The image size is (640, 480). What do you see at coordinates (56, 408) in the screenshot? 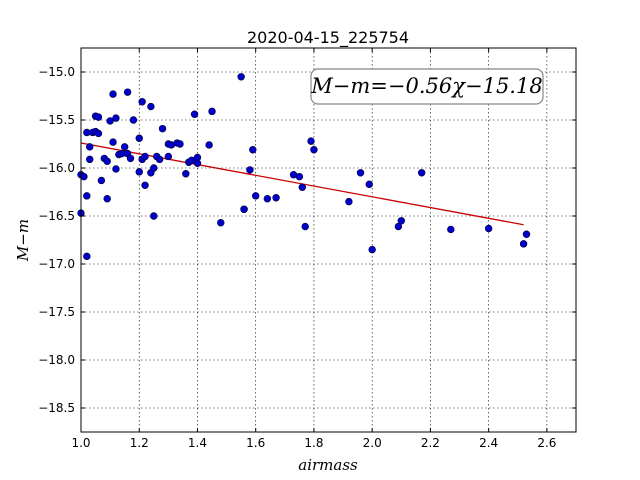
I see `y-tick-label: −18.5` at bounding box center [56, 408].